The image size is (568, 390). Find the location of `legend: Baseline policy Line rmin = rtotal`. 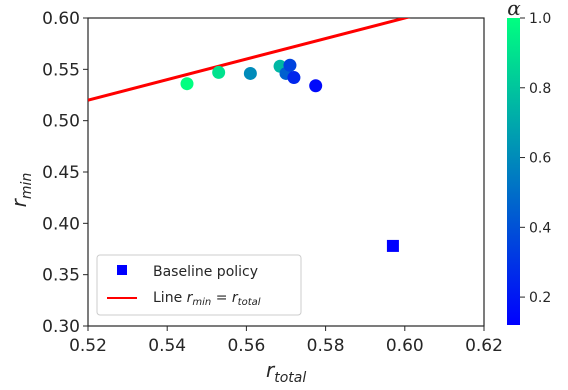

legend: Baseline policy Line rmin = rtotal is located at coordinates (199, 285).